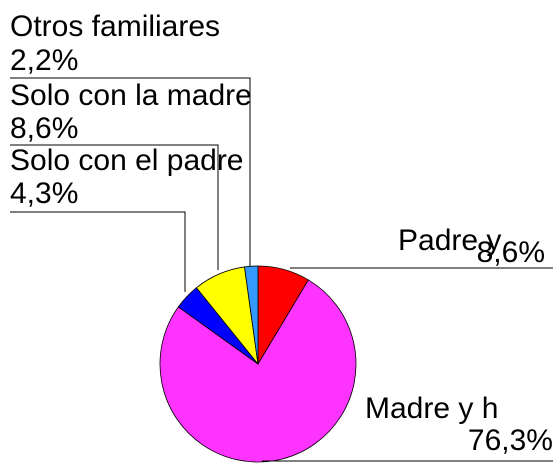 The width and height of the screenshot is (553, 463). Describe the element at coordinates (431, 408) in the screenshot. I see `slice-label: Madre y h` at that location.